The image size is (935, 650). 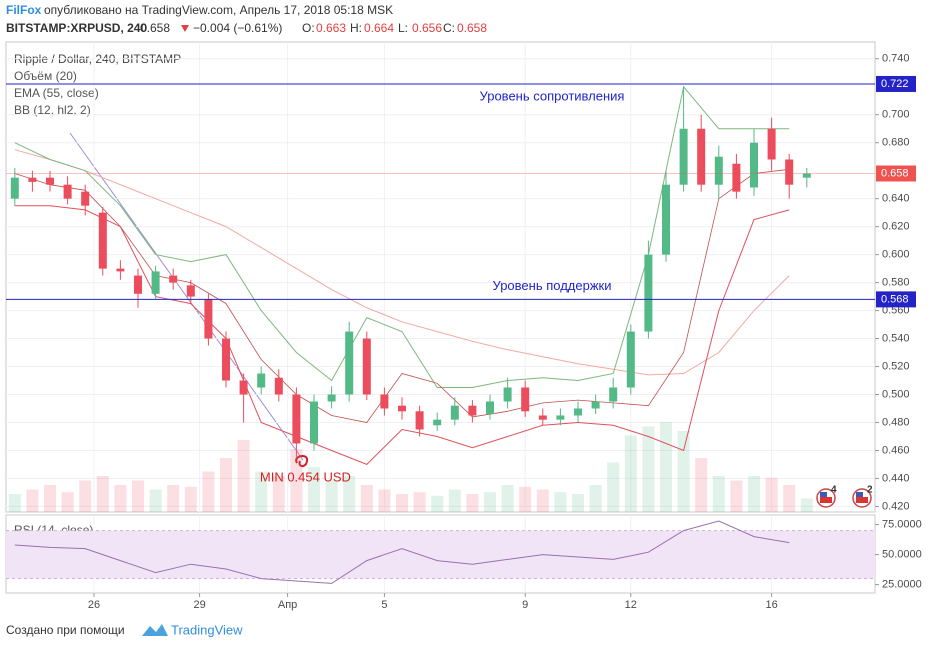 What do you see at coordinates (65, 630) in the screenshot?
I see `footer-text: Создано при помощи` at bounding box center [65, 630].